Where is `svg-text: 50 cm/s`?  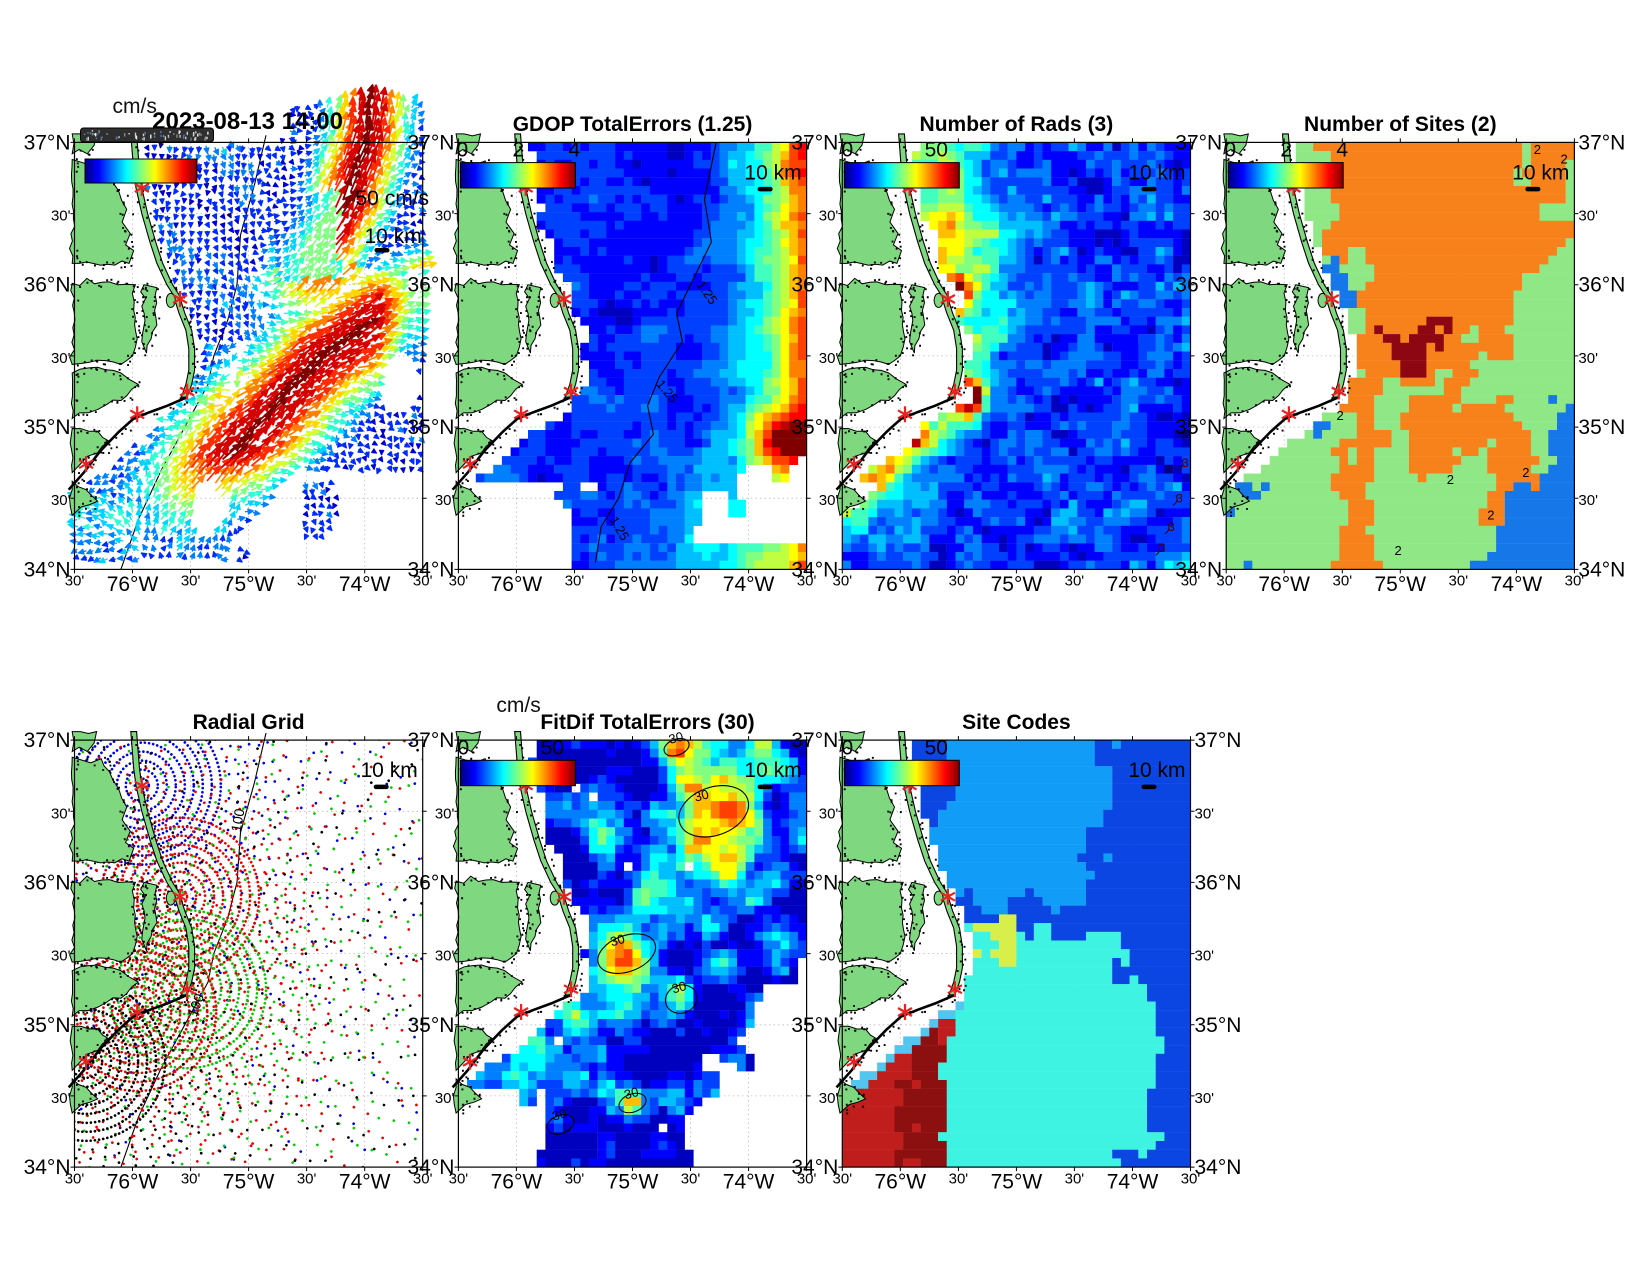 svg-text: 50 cm/s is located at coordinates (393, 198).